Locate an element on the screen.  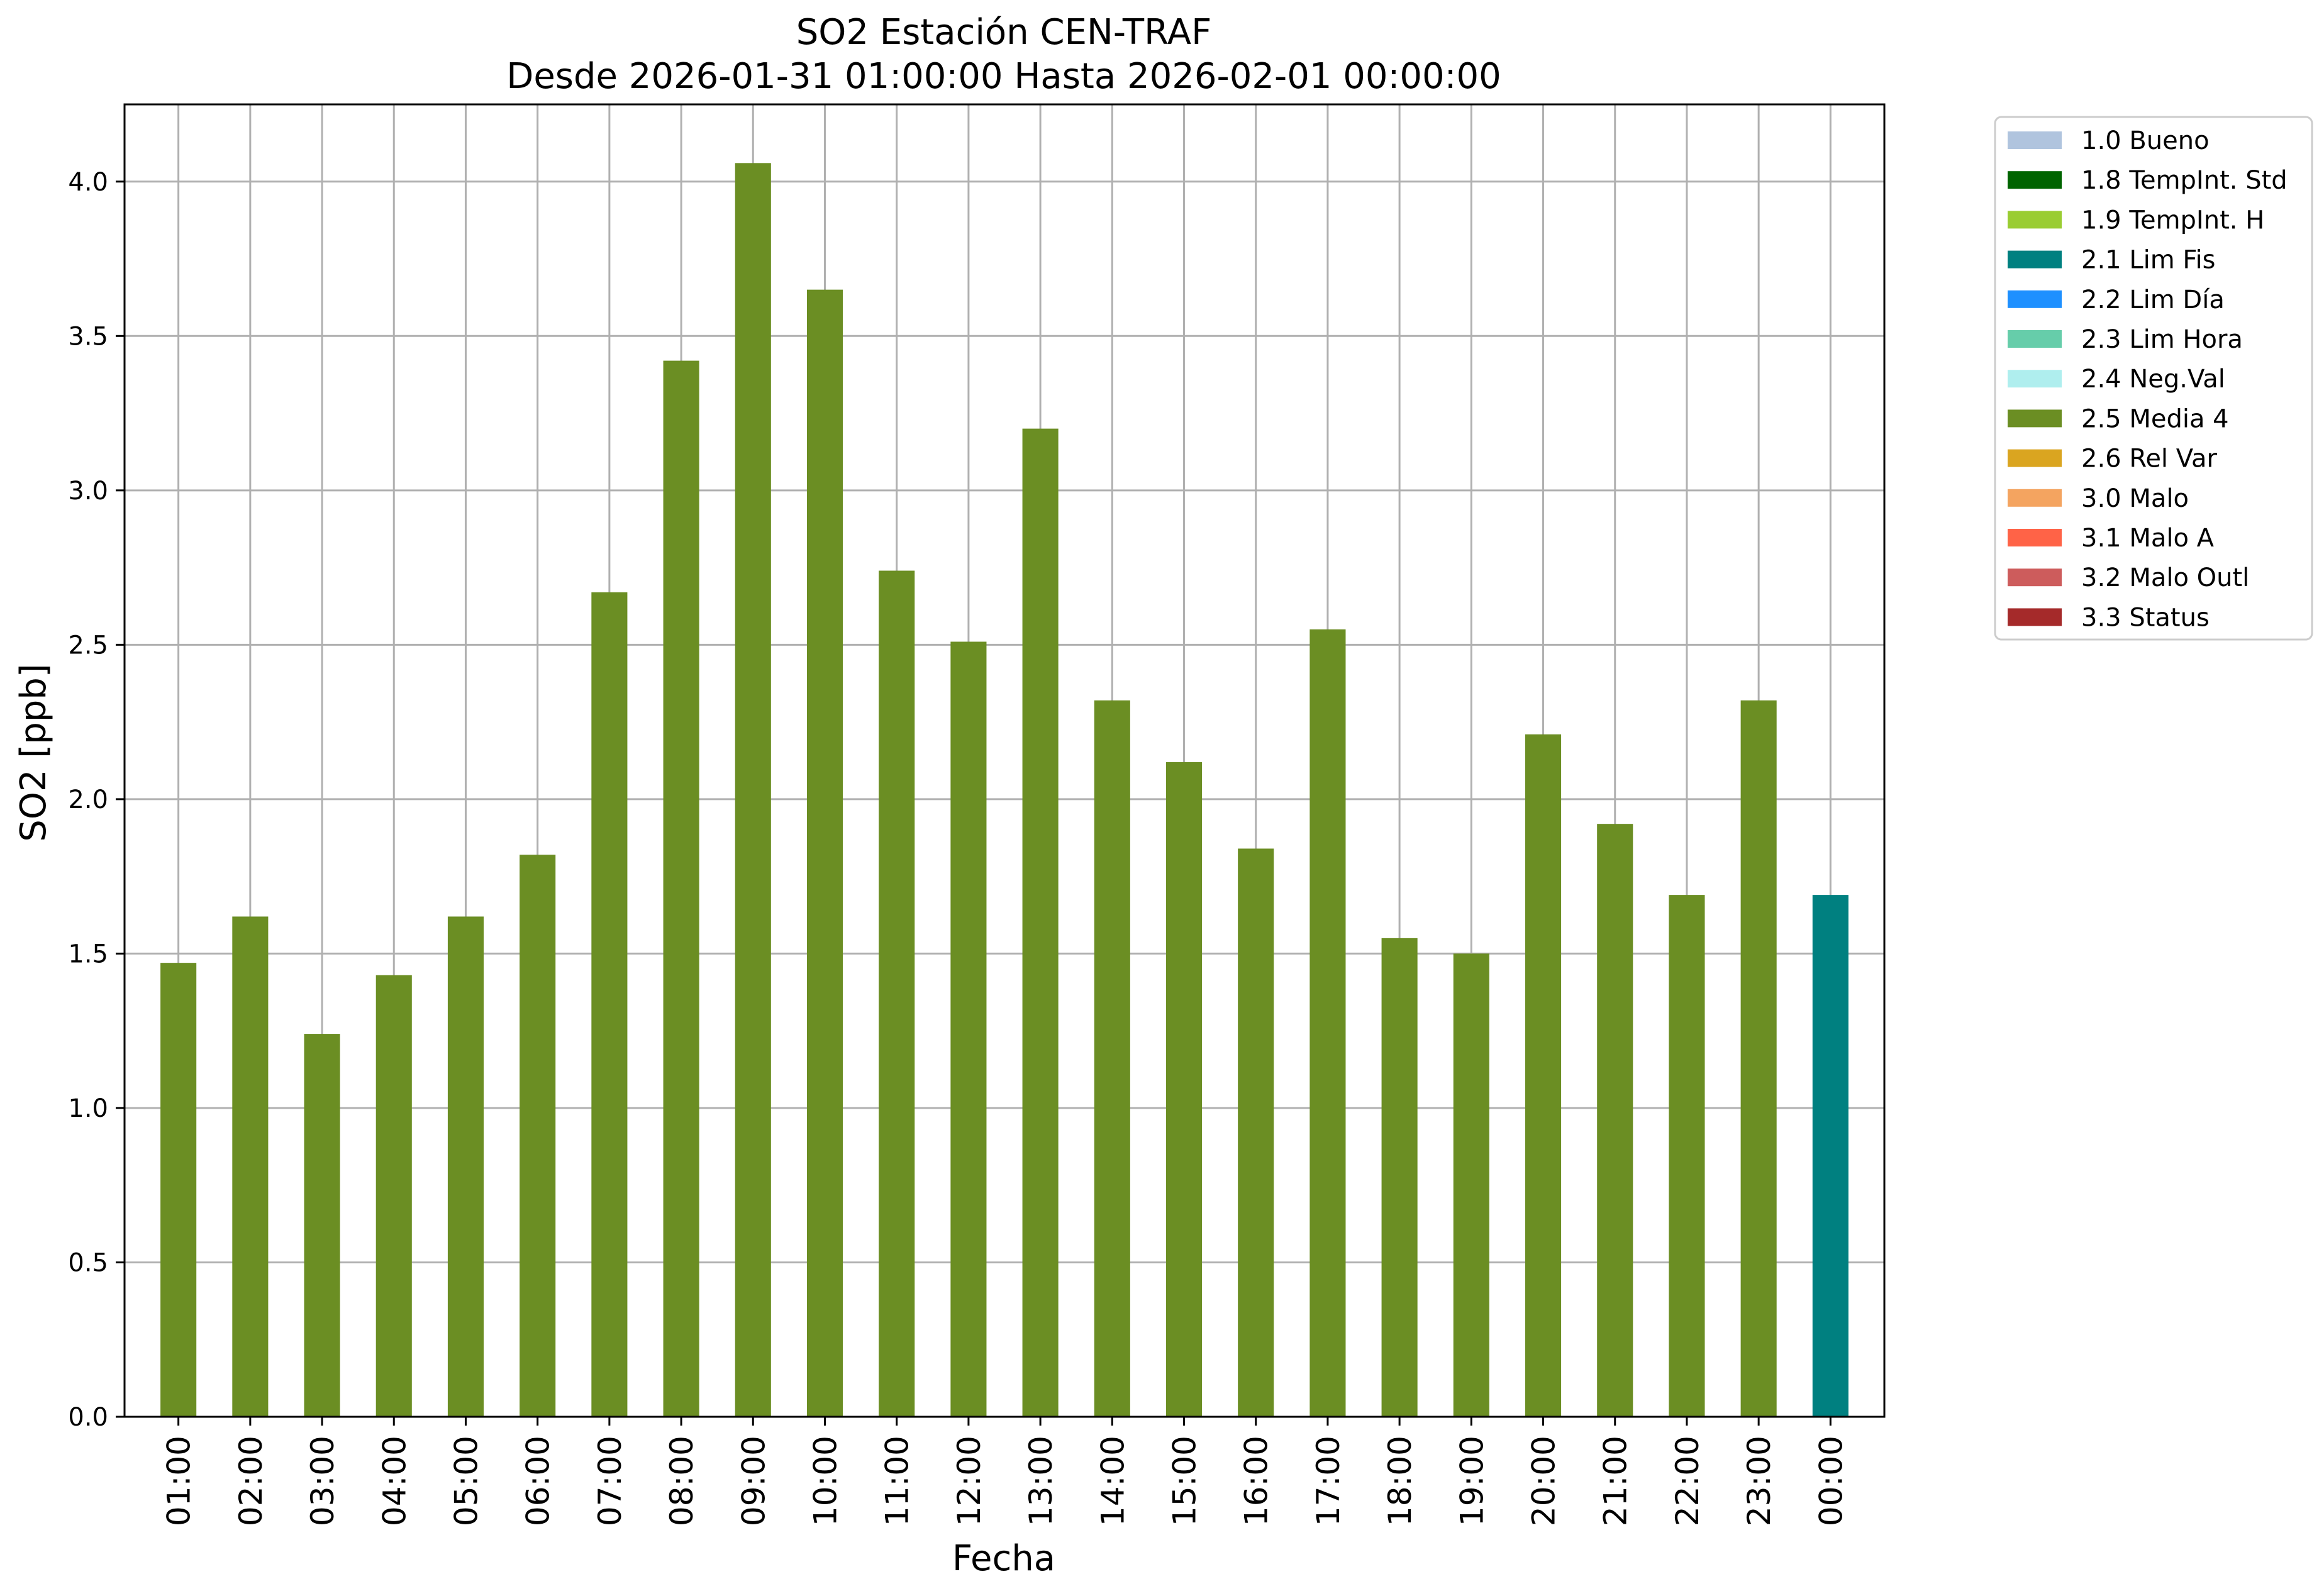
y-tick-label: 4.0 is located at coordinates (88, 182).